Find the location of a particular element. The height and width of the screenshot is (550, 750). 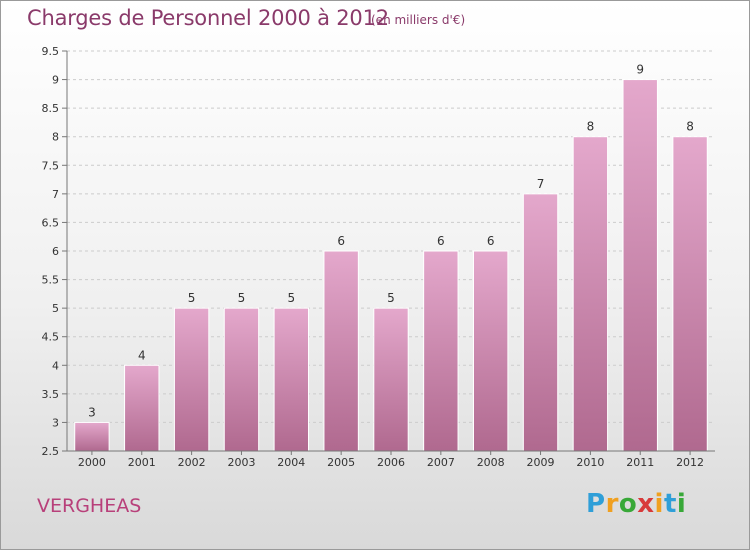

chart-title: Charges de Personnel 2000 à 2012 is located at coordinates (208, 18).